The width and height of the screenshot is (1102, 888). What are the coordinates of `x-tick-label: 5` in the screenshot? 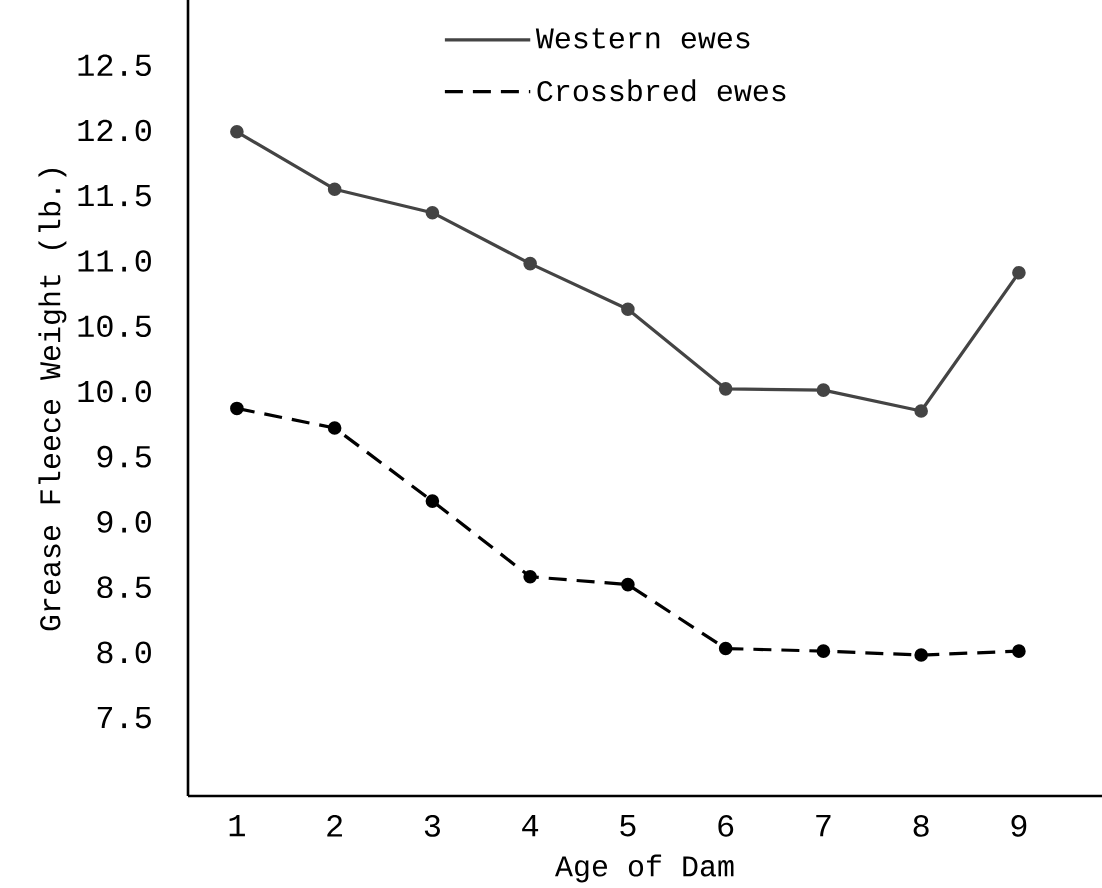 It's located at (628, 826).